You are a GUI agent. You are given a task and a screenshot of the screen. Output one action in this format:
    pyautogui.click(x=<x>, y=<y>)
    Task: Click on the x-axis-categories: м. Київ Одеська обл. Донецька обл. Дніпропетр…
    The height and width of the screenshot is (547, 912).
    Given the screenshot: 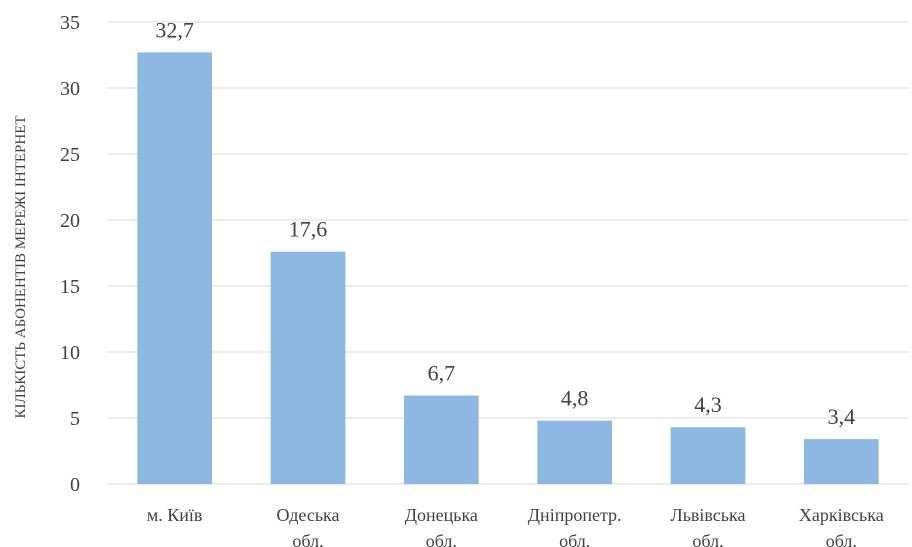 What is the action you would take?
    pyautogui.click(x=515, y=526)
    